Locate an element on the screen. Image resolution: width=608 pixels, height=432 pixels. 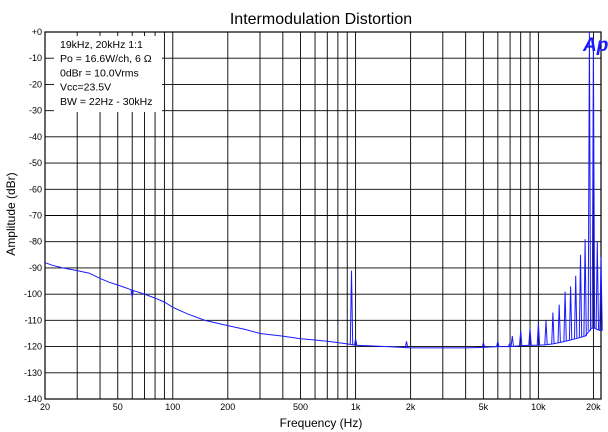
annotation-line: BW = 22Hz - 30kHz is located at coordinates (106, 102).